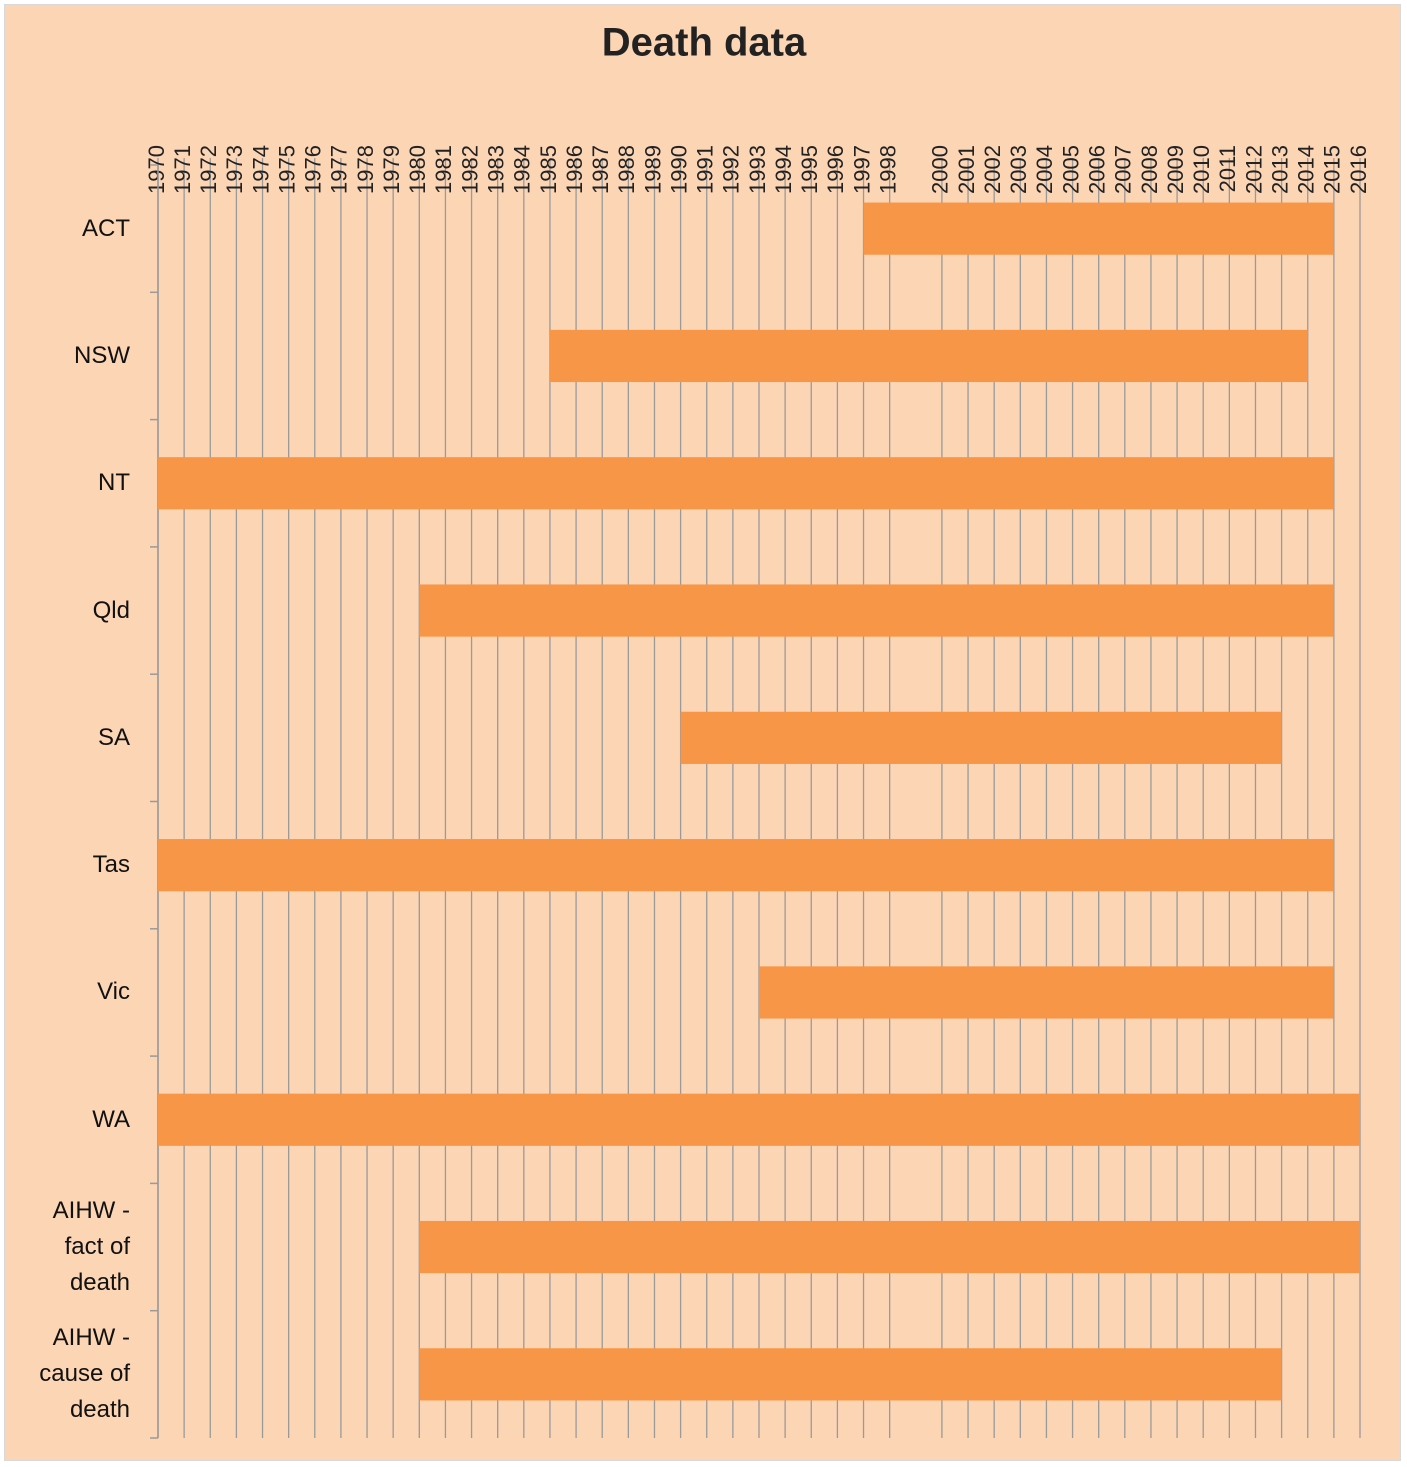 The height and width of the screenshot is (1467, 1407). Describe the element at coordinates (182, 169) in the screenshot. I see `x-tick-label: 1971` at that location.